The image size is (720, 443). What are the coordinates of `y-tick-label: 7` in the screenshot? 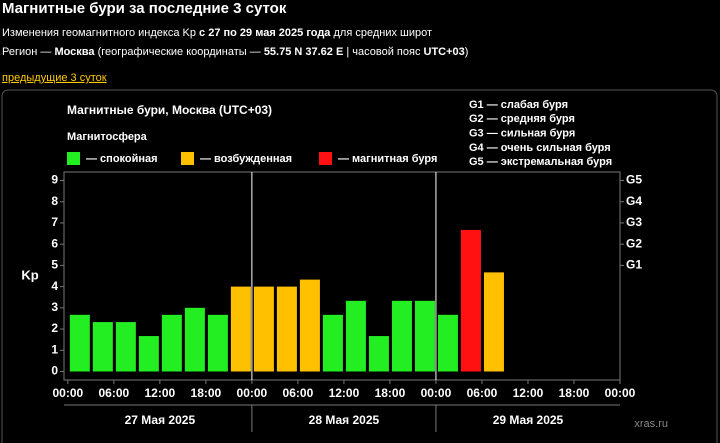 It's located at (54, 222).